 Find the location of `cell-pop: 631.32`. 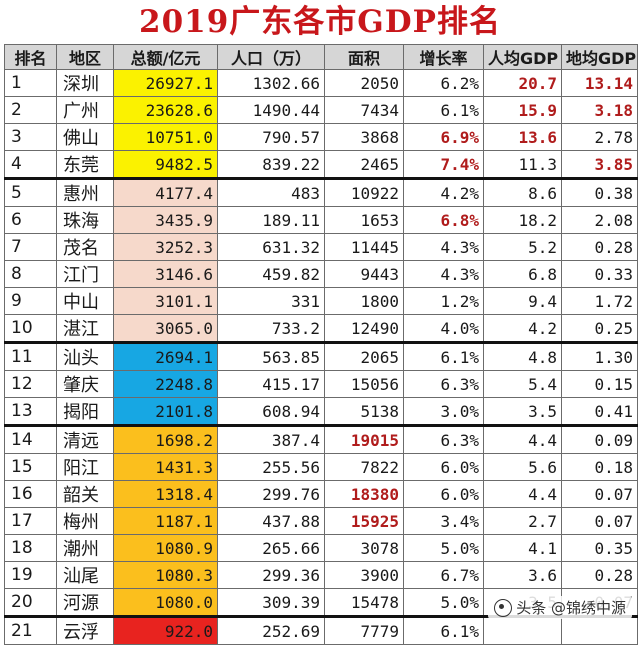

cell-pop: 631.32 is located at coordinates (271, 247).